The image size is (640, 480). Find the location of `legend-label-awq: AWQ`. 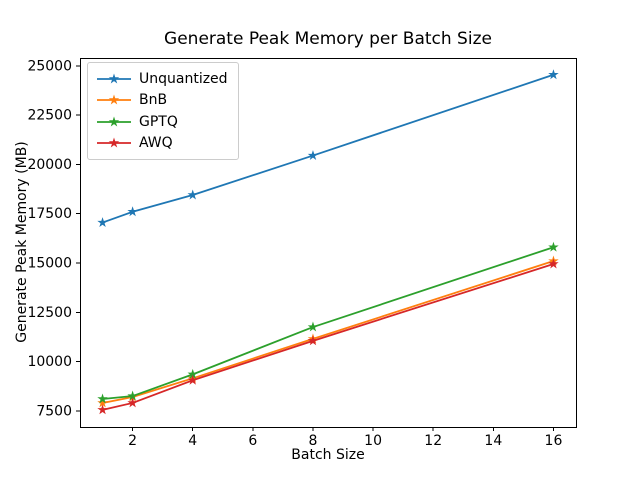

legend-label-awq: AWQ is located at coordinates (156, 143).